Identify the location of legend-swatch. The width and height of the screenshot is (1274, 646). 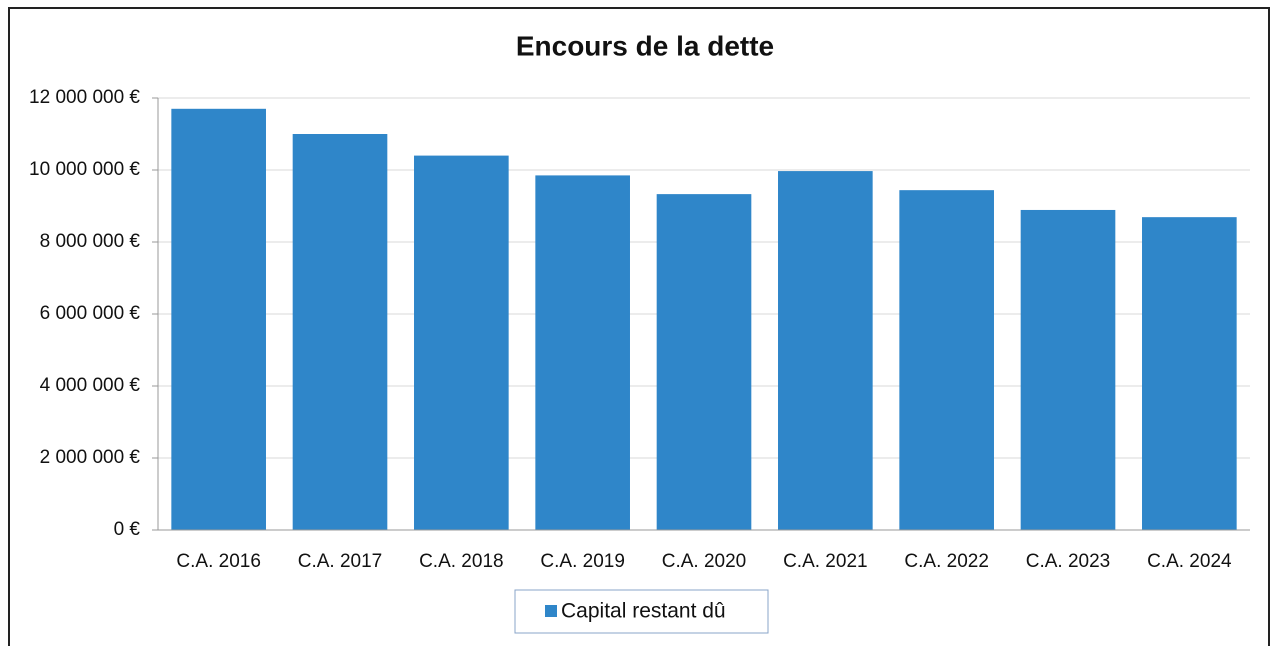
(551, 611).